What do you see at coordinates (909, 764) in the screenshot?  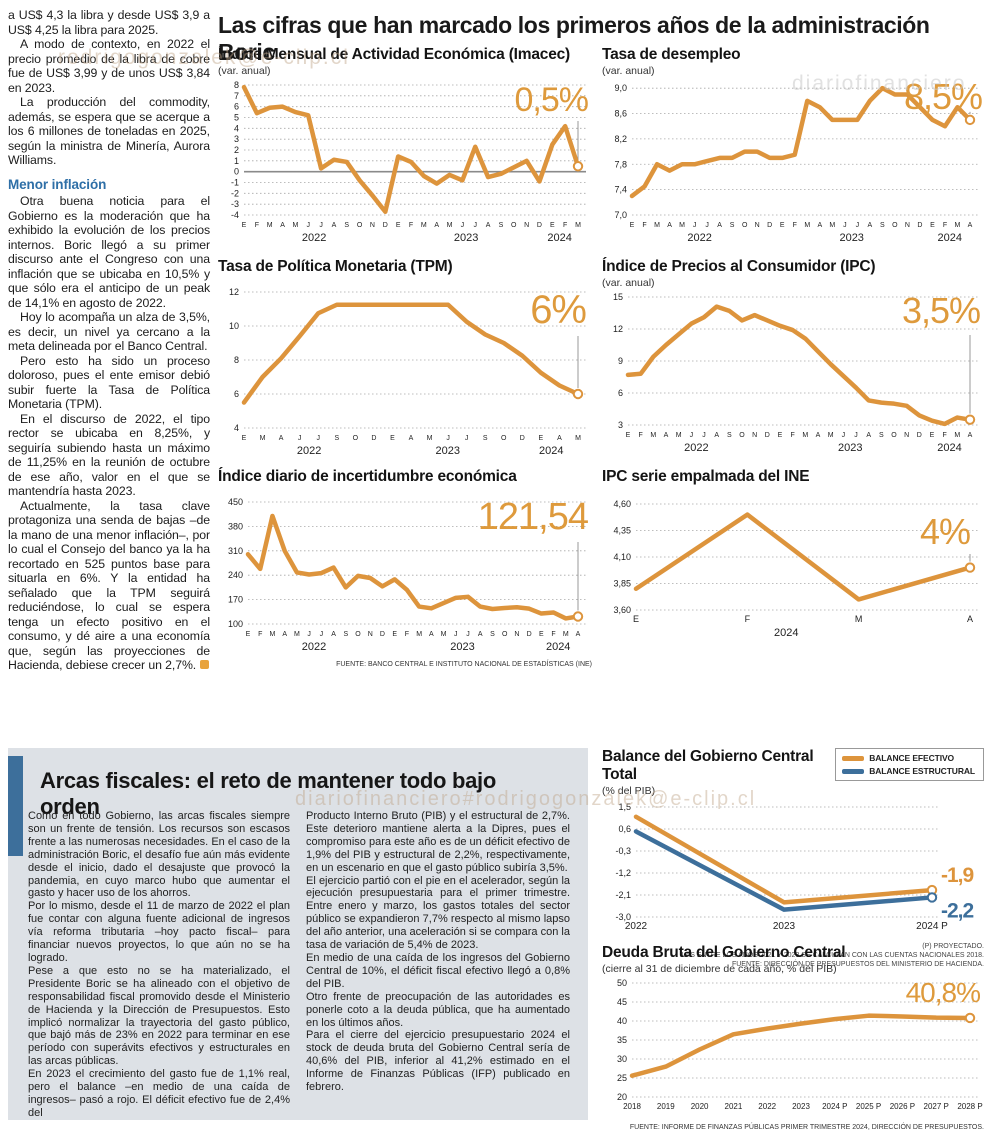 I see `balance-legend: BALANCE EFECTIVO BALANCE ESTRUCTURAL` at bounding box center [909, 764].